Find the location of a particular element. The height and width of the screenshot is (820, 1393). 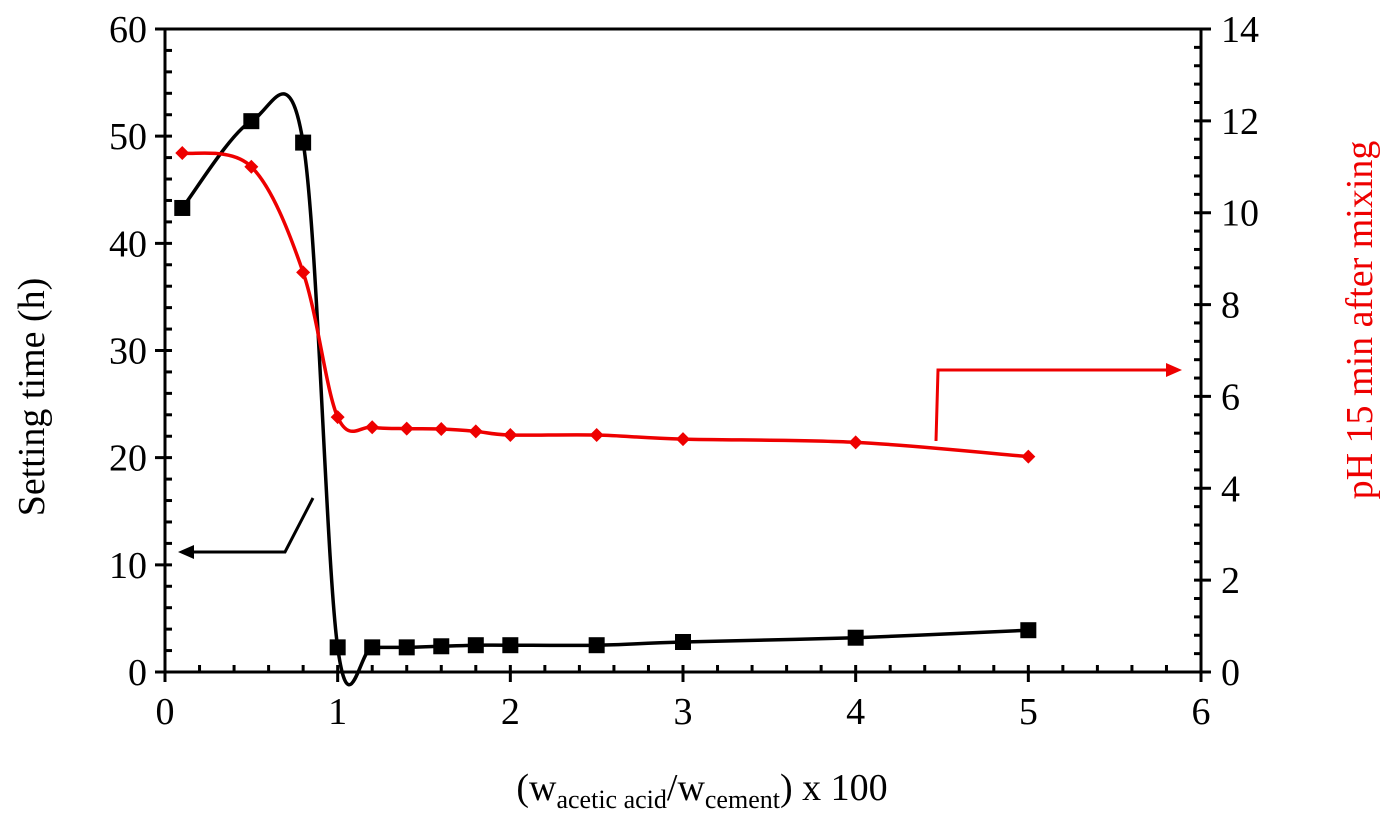

y-tick-label: 30 is located at coordinates (128, 352).